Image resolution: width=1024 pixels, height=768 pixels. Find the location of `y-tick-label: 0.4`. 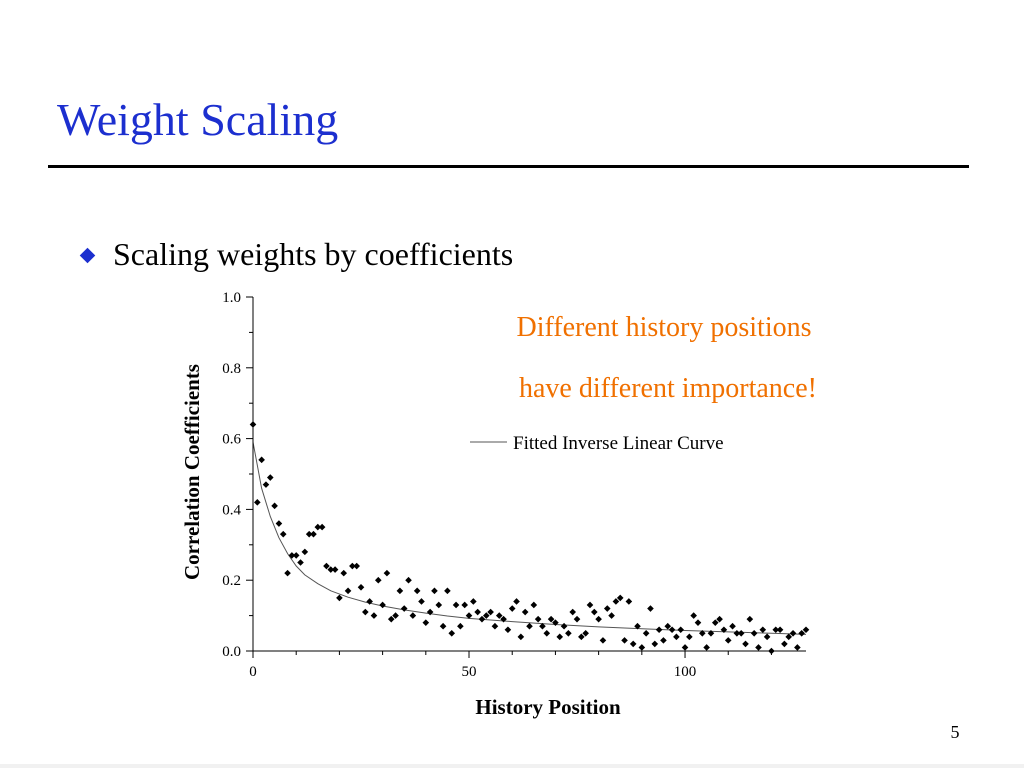

y-tick-label: 0.4 is located at coordinates (231, 510).